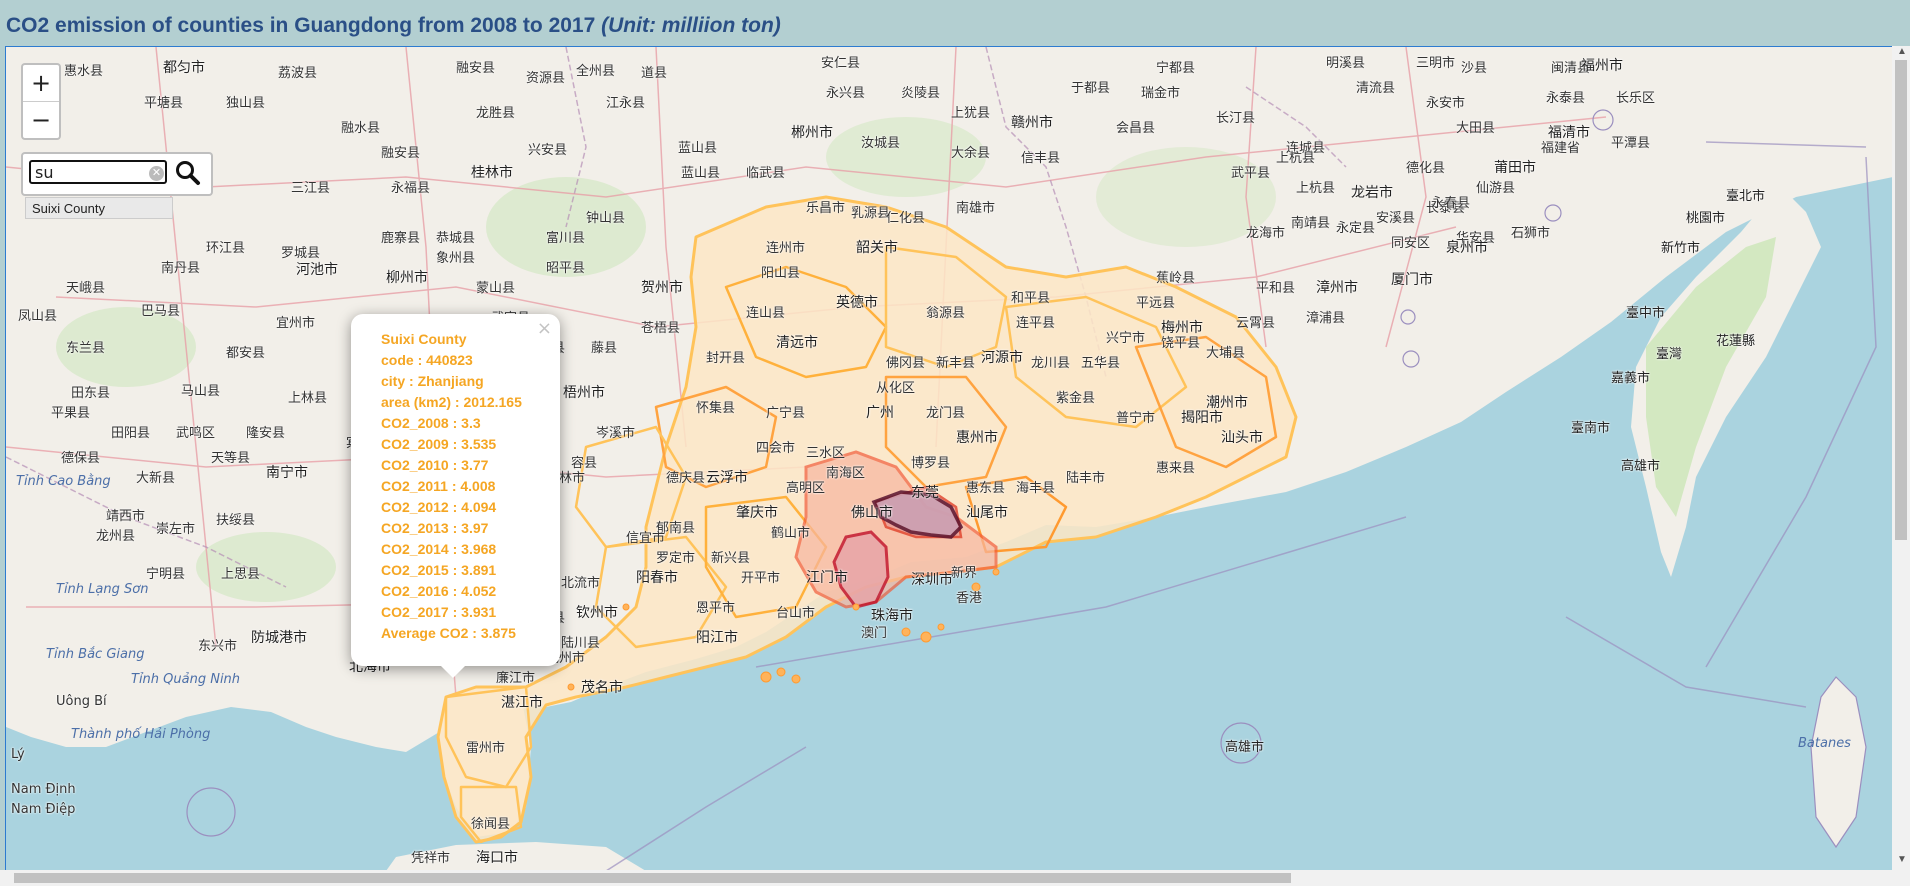 The width and height of the screenshot is (1910, 886). Describe the element at coordinates (439, 549) in the screenshot. I see `popup-row: CO2_2014 : 3.968` at that location.